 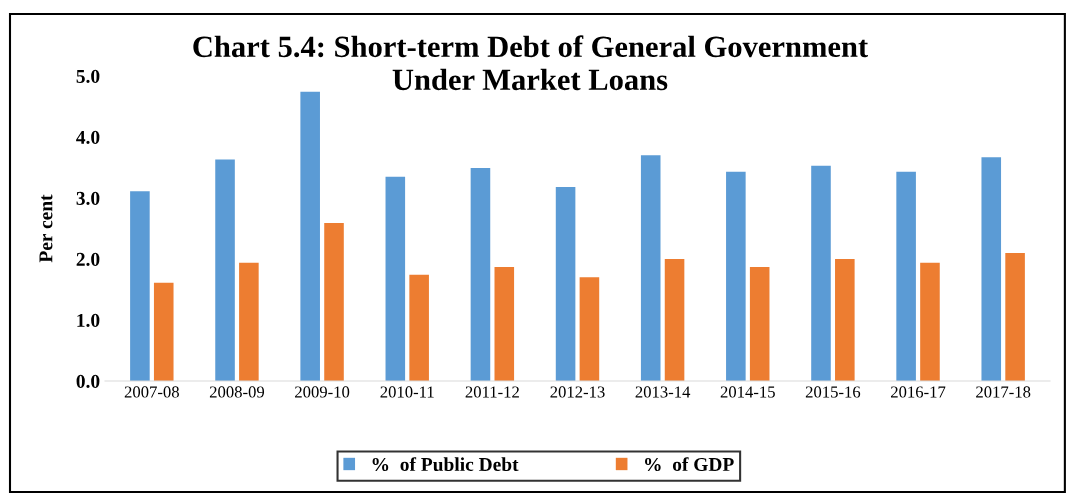 I want to click on x-tick-label: 2013-14, so click(x=663, y=392).